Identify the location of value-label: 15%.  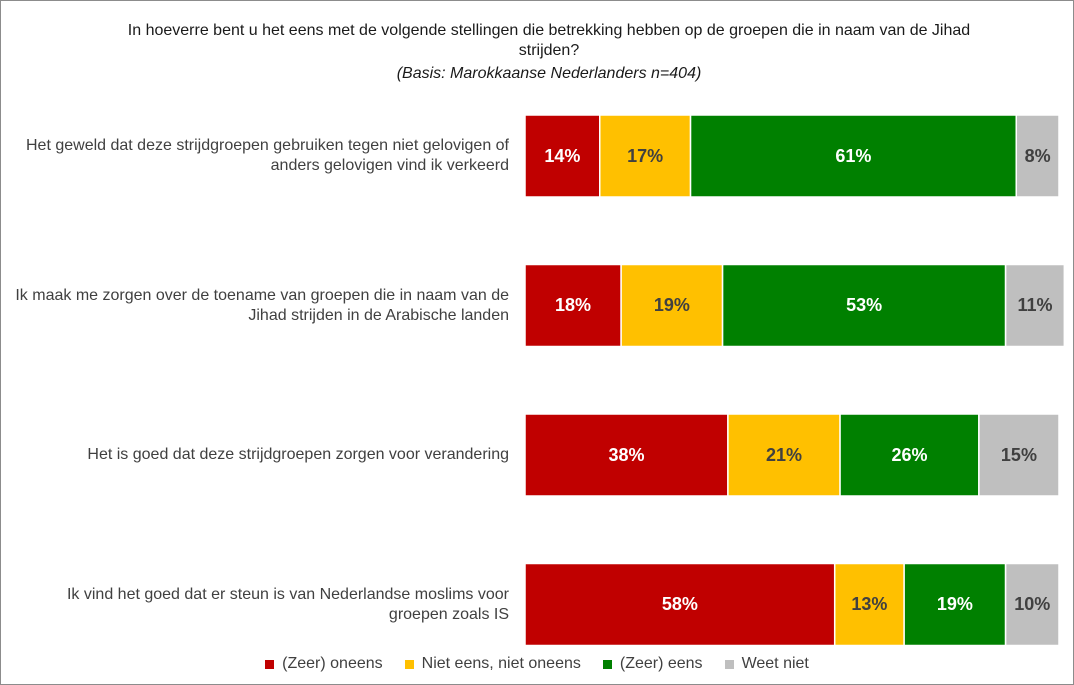
(1018, 454).